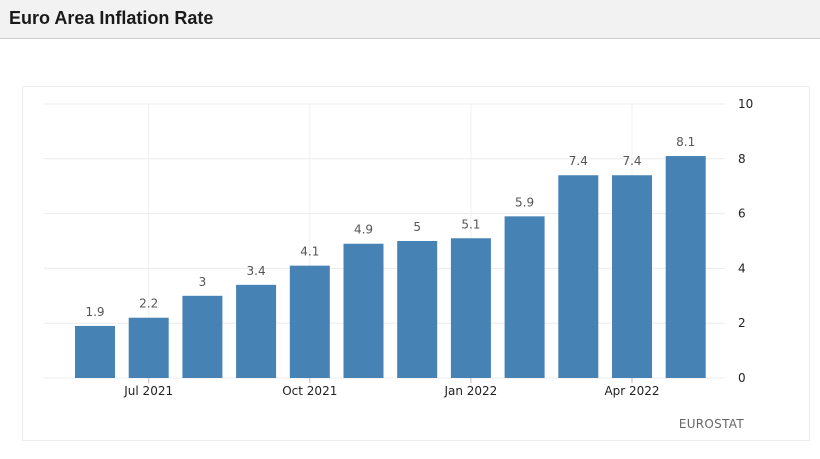 The width and height of the screenshot is (820, 459). Describe the element at coordinates (94, 312) in the screenshot. I see `bar-value-label: 1.9` at that location.